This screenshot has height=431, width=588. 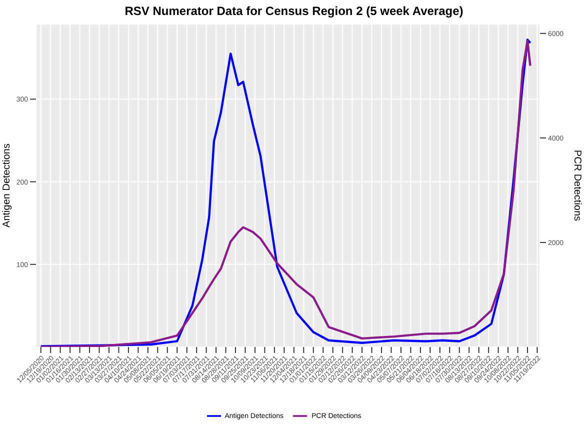 What do you see at coordinates (7, 186) in the screenshot?
I see `y-axis-title: Antigen Detections` at bounding box center [7, 186].